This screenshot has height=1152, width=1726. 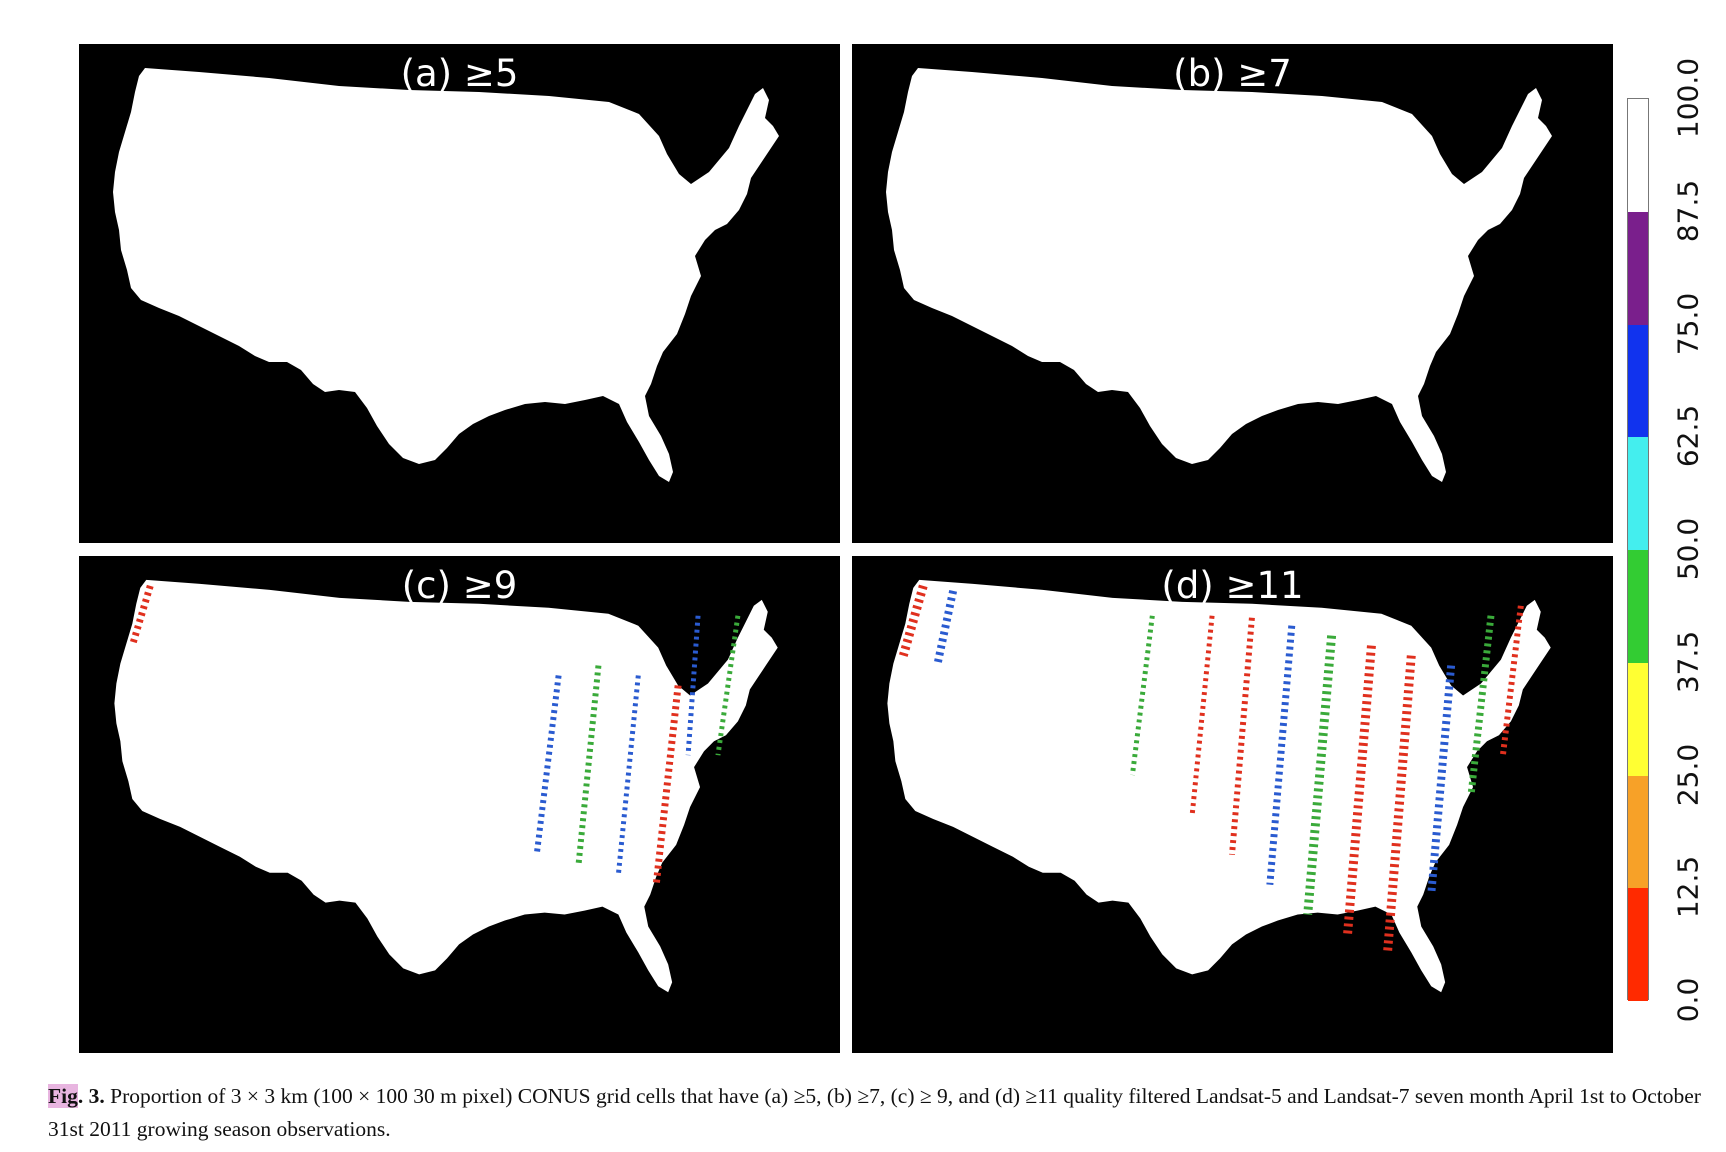 What do you see at coordinates (1232, 73) in the screenshot?
I see `panel-title-b: (b) ≥7` at bounding box center [1232, 73].